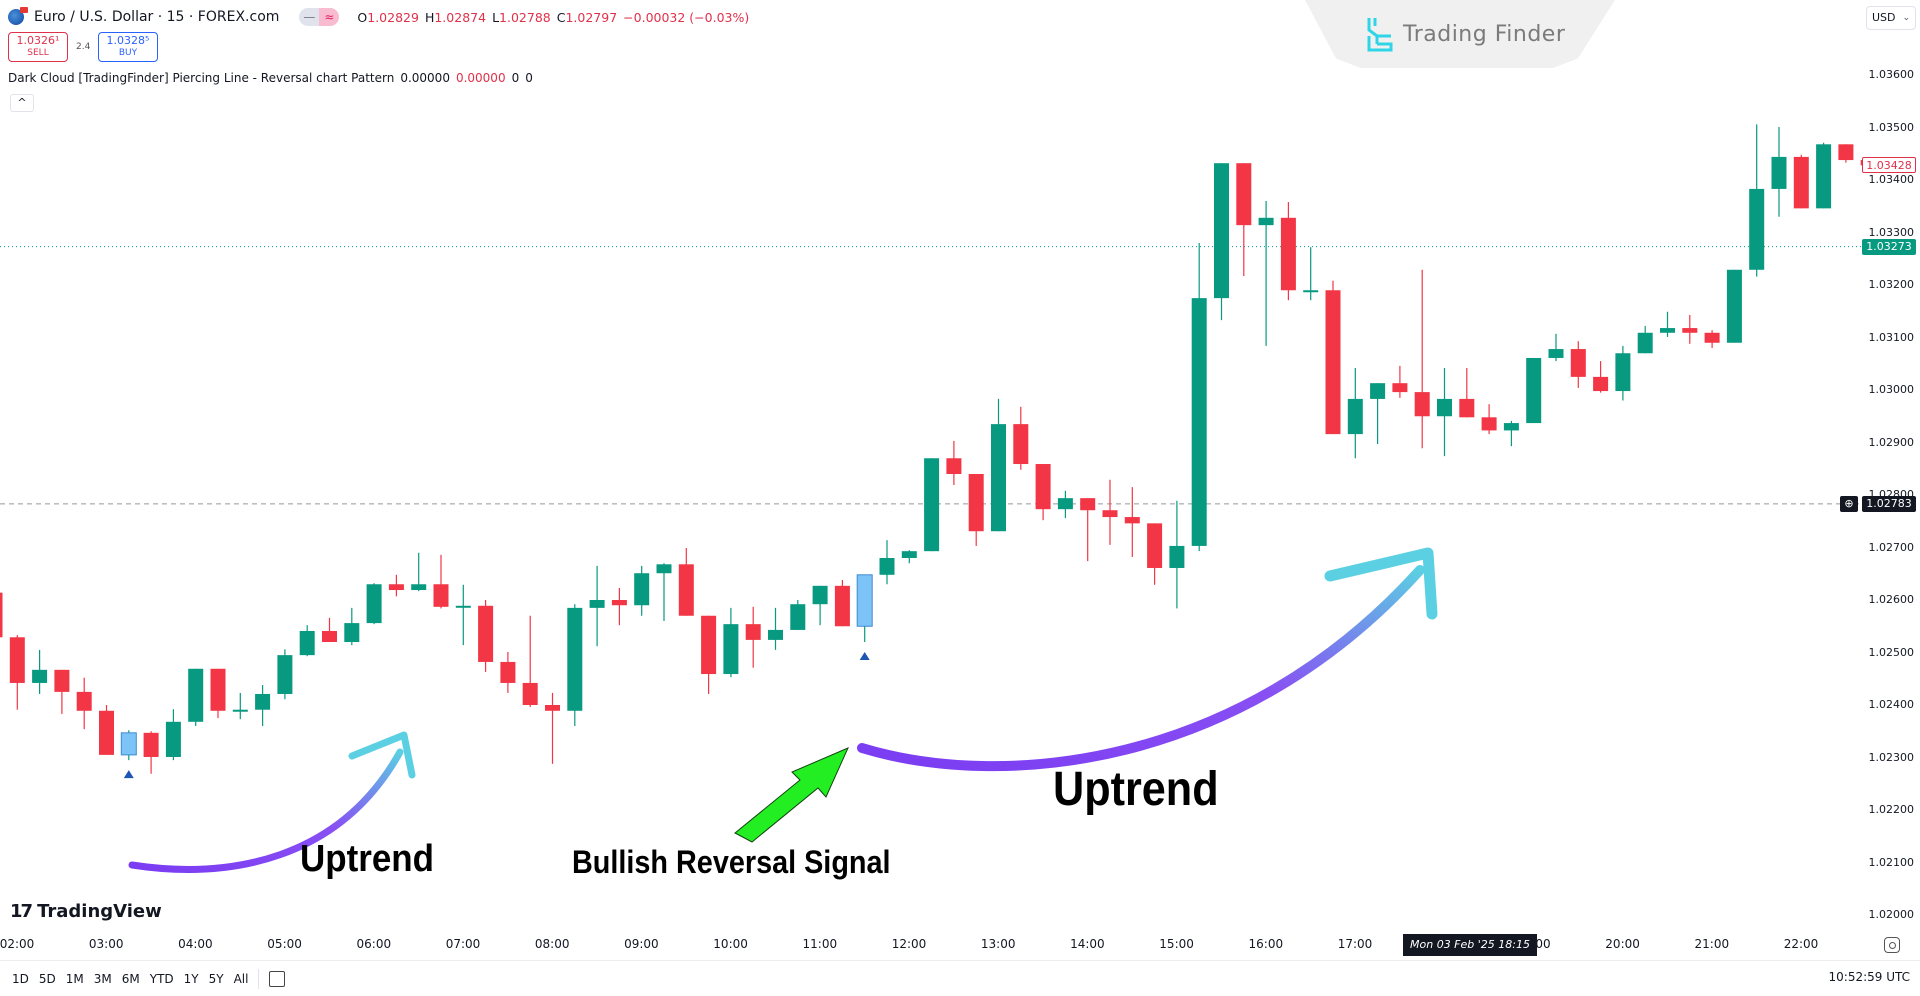 This screenshot has width=1920, height=996. I want to click on last-price-badge: 1.03428, so click(1889, 165).